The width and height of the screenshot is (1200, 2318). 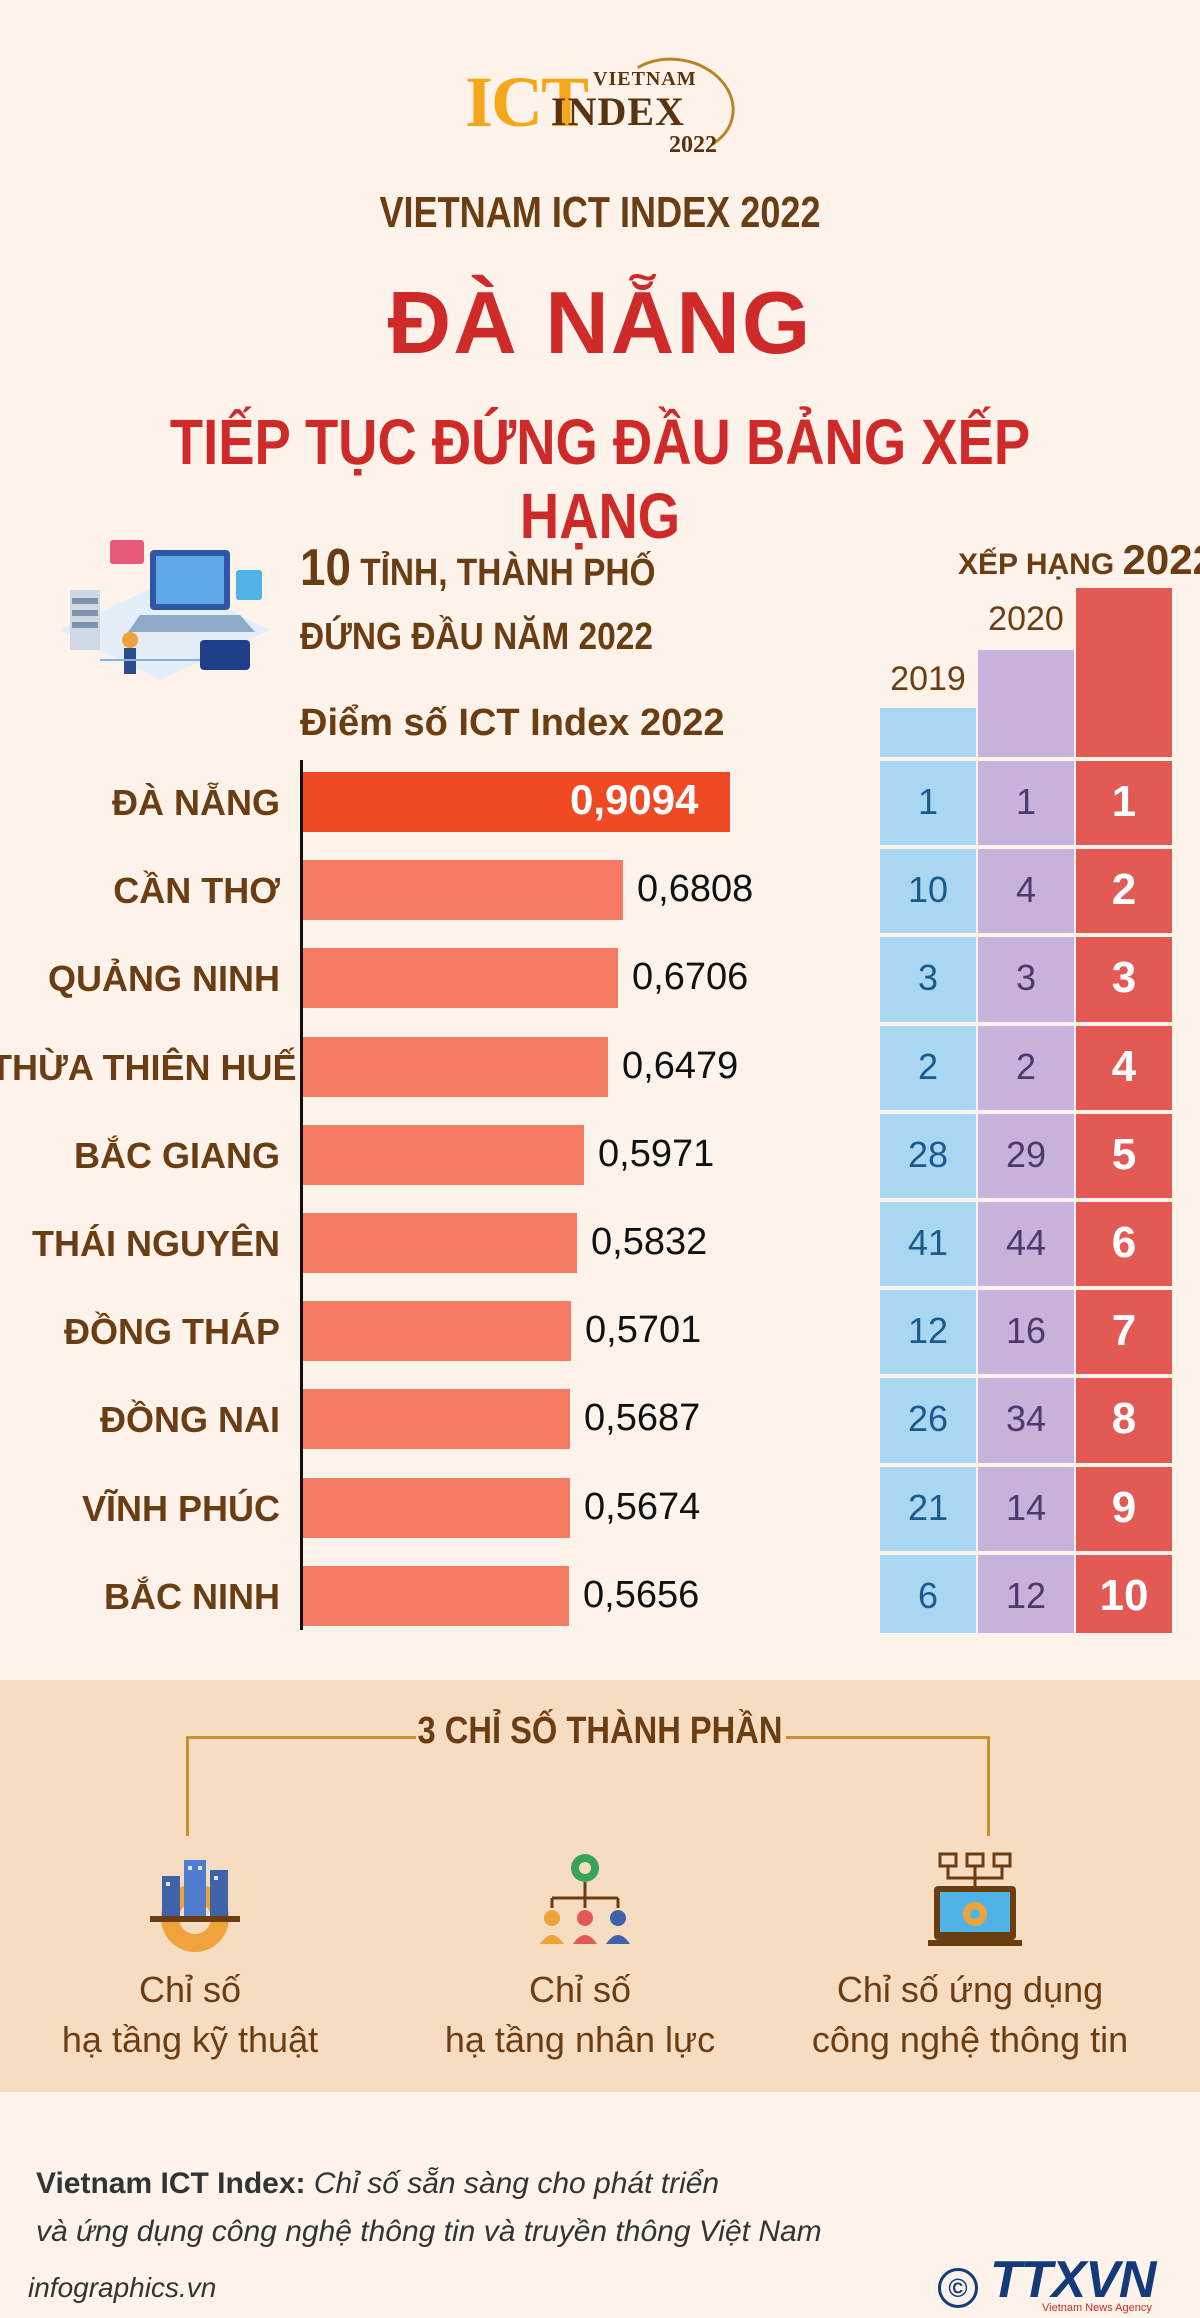 What do you see at coordinates (649, 1242) in the screenshot?
I see `bar-value-label: 0,5832` at bounding box center [649, 1242].